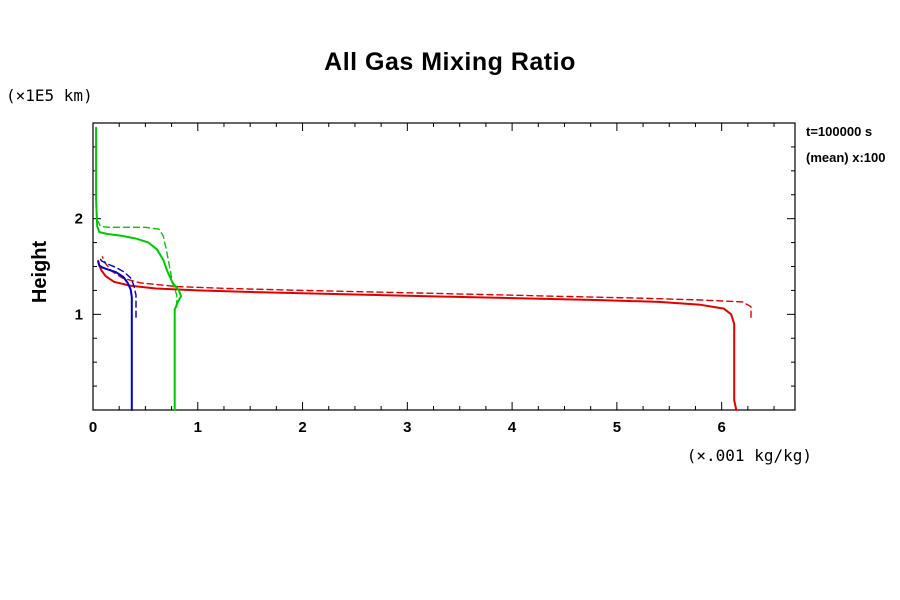 This screenshot has height=600, width=900. Describe the element at coordinates (426, 287) in the screenshot. I see `series-gas-red-mean` at that location.